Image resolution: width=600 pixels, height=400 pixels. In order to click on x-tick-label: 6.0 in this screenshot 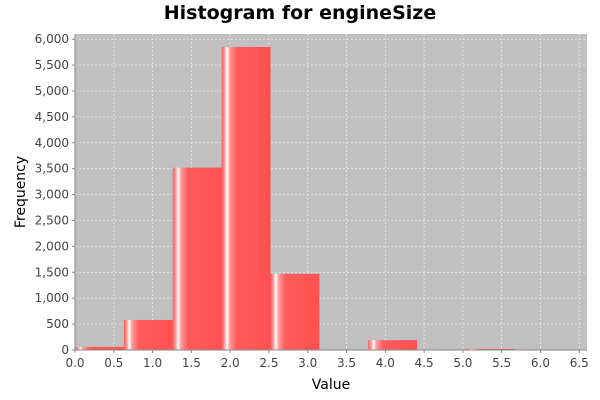, I will do `click(540, 363)`.